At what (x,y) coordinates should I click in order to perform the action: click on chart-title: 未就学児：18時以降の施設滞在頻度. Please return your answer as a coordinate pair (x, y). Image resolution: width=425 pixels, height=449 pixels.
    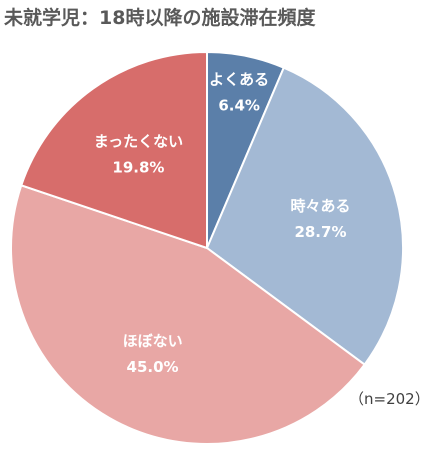
    Looking at the image, I should click on (160, 18).